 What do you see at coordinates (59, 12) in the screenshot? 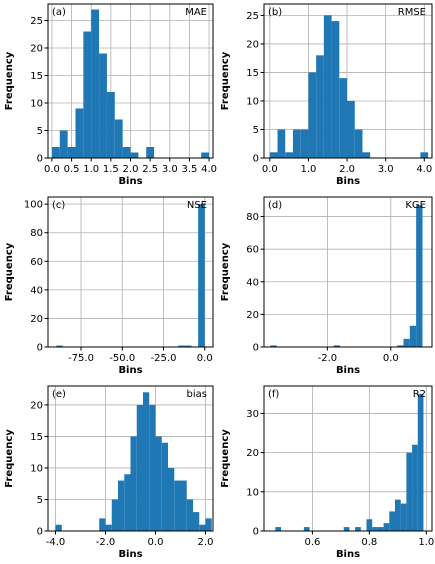
I see `panel-label: (a)` at bounding box center [59, 12].